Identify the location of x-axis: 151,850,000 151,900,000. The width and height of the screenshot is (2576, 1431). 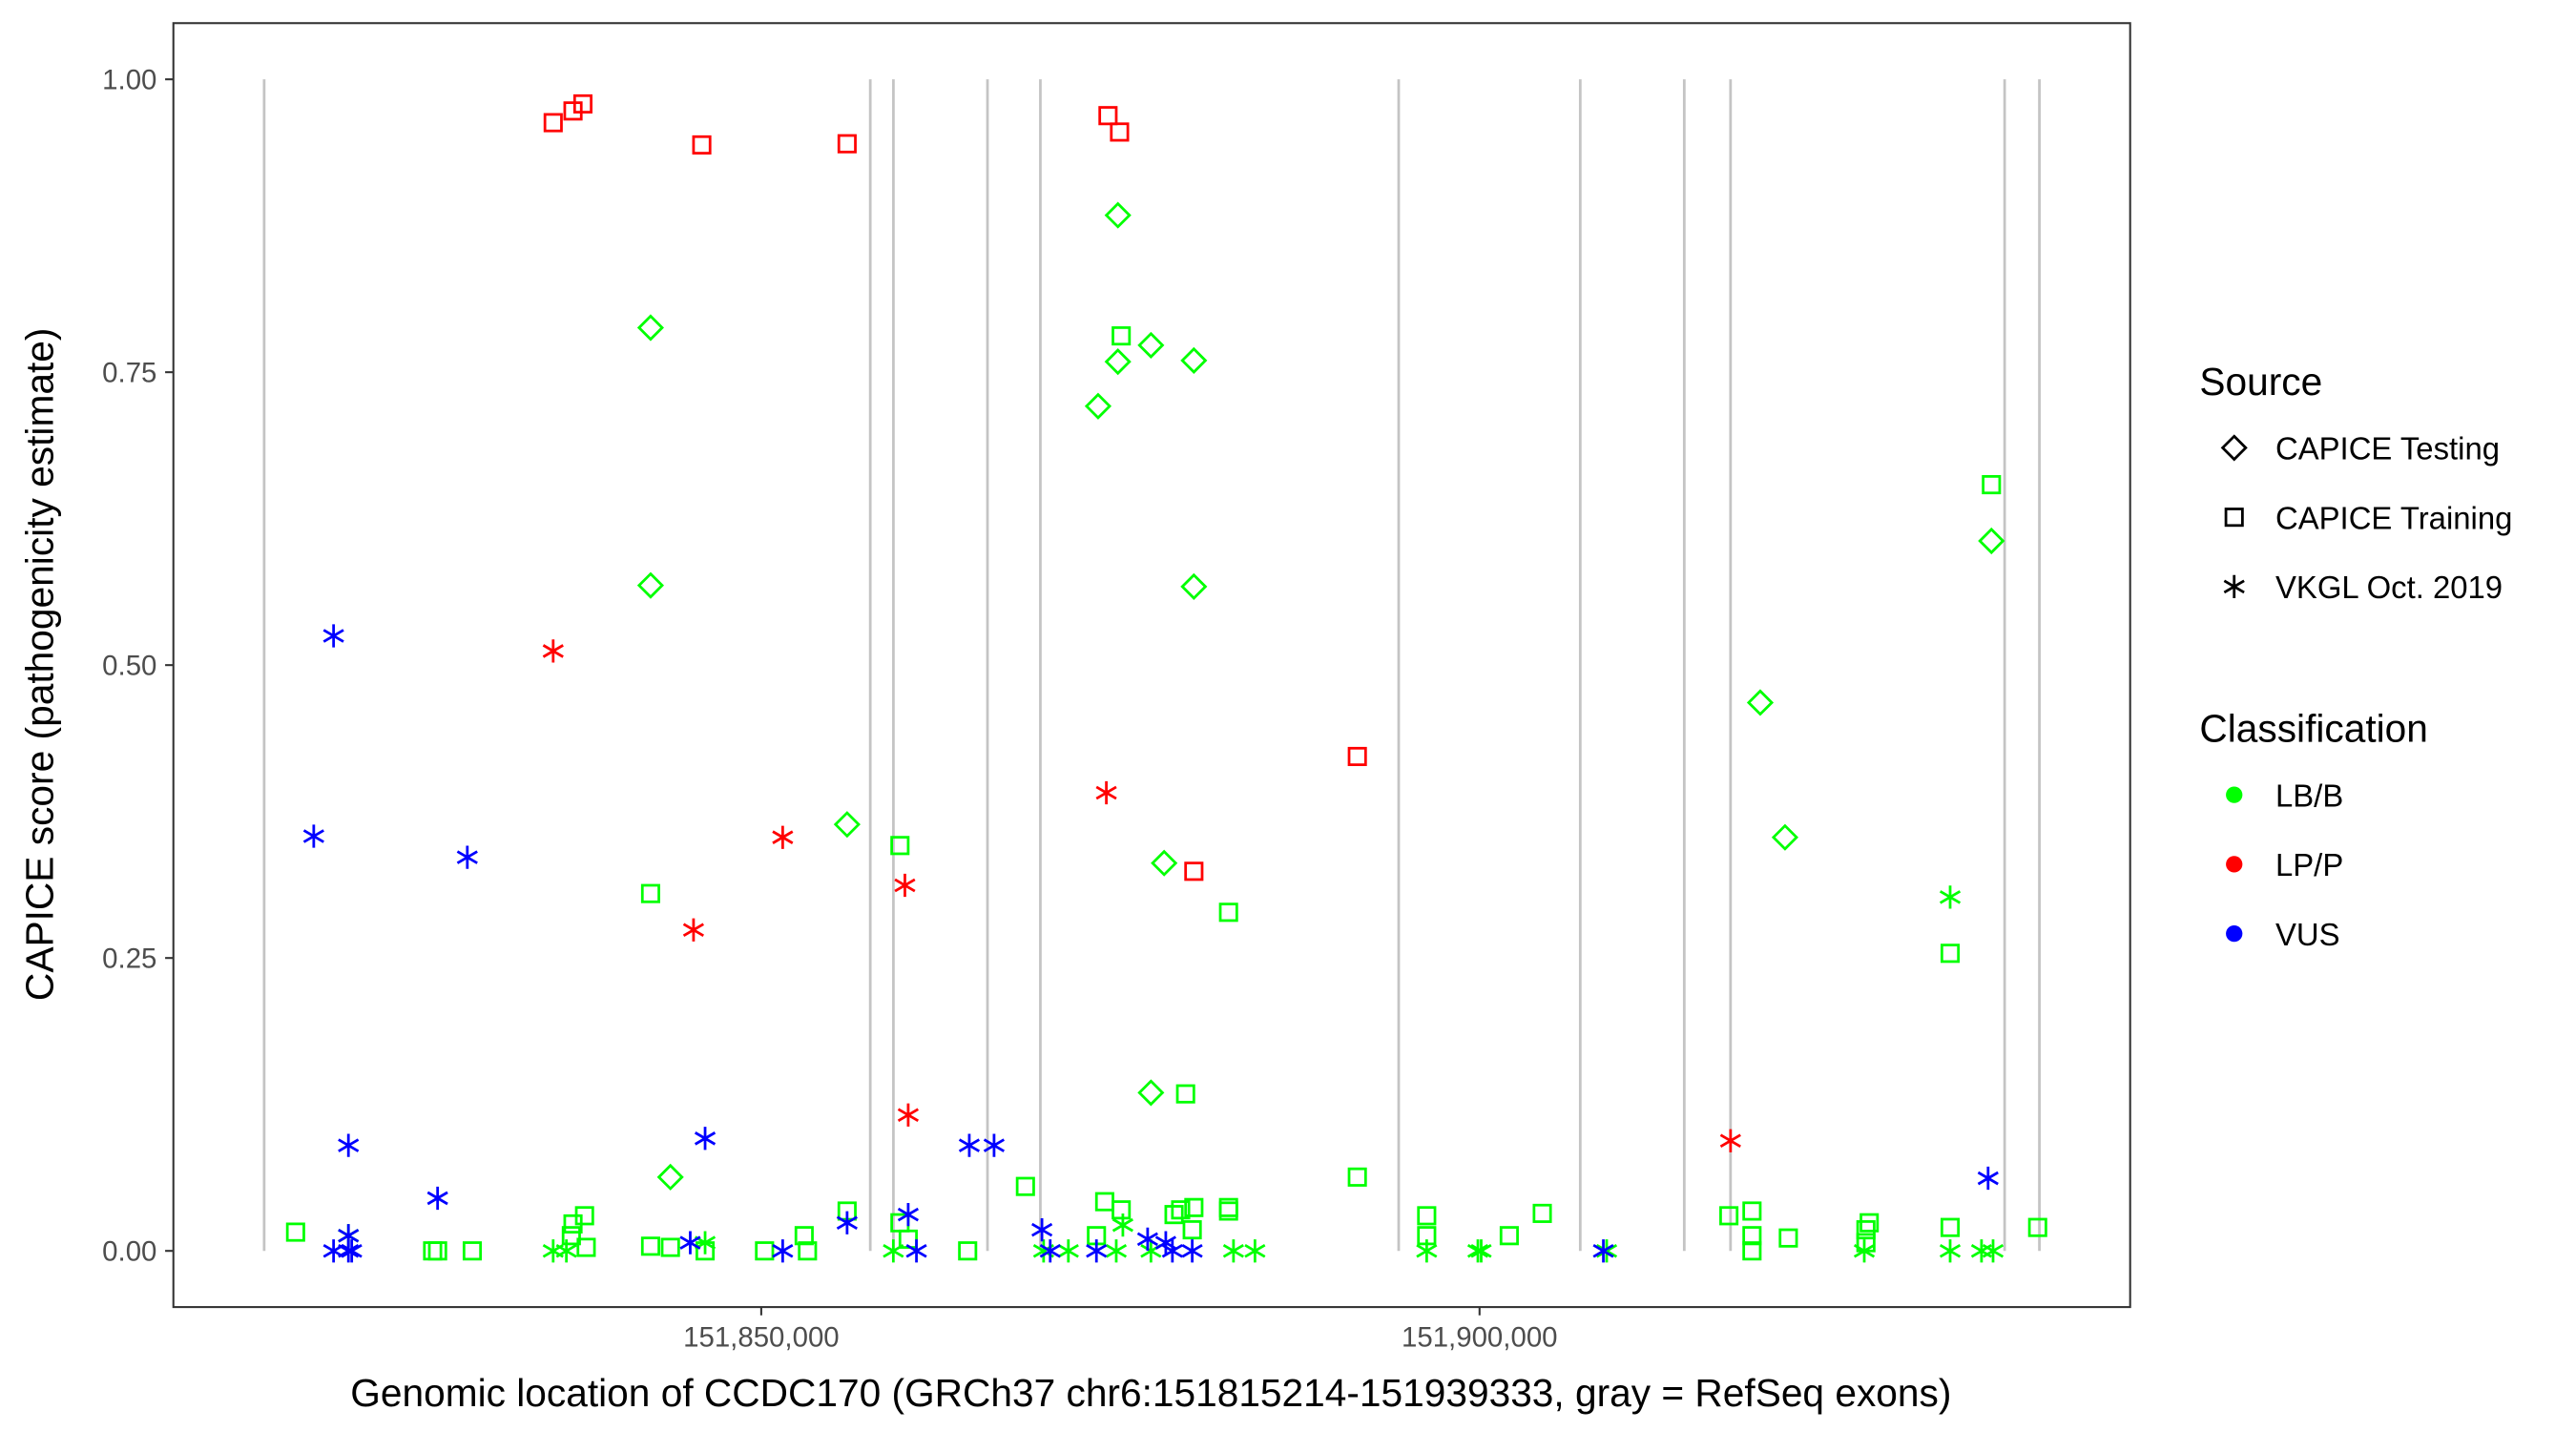
(1120, 1330).